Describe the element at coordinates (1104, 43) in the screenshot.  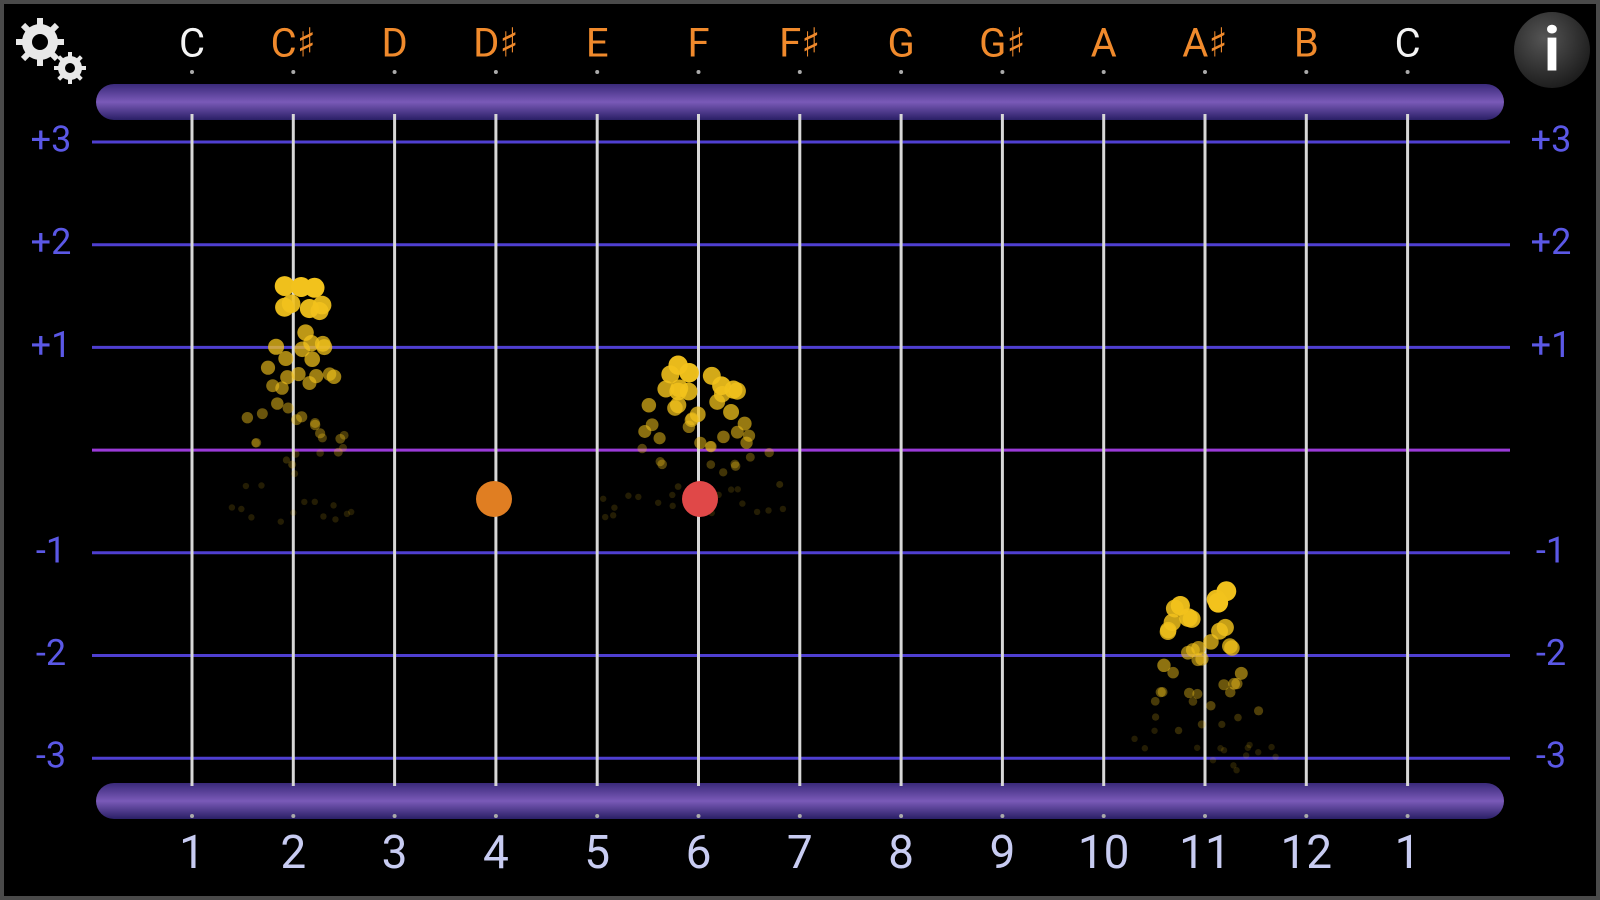
I see `note-label: A` at that location.